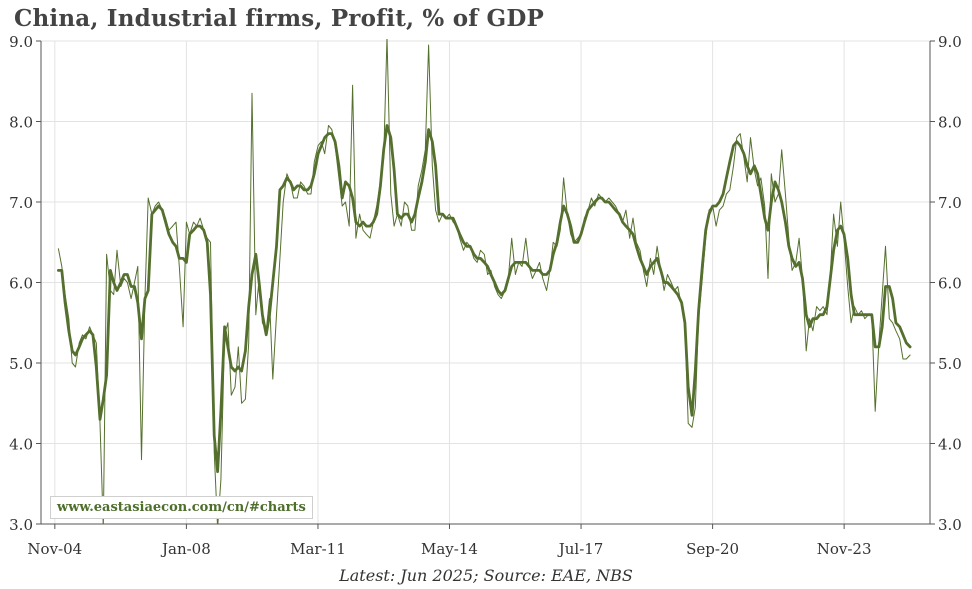 Image resolution: width=972 pixels, height=589 pixels. I want to click on x-tick-label: Jan-08, so click(185, 549).